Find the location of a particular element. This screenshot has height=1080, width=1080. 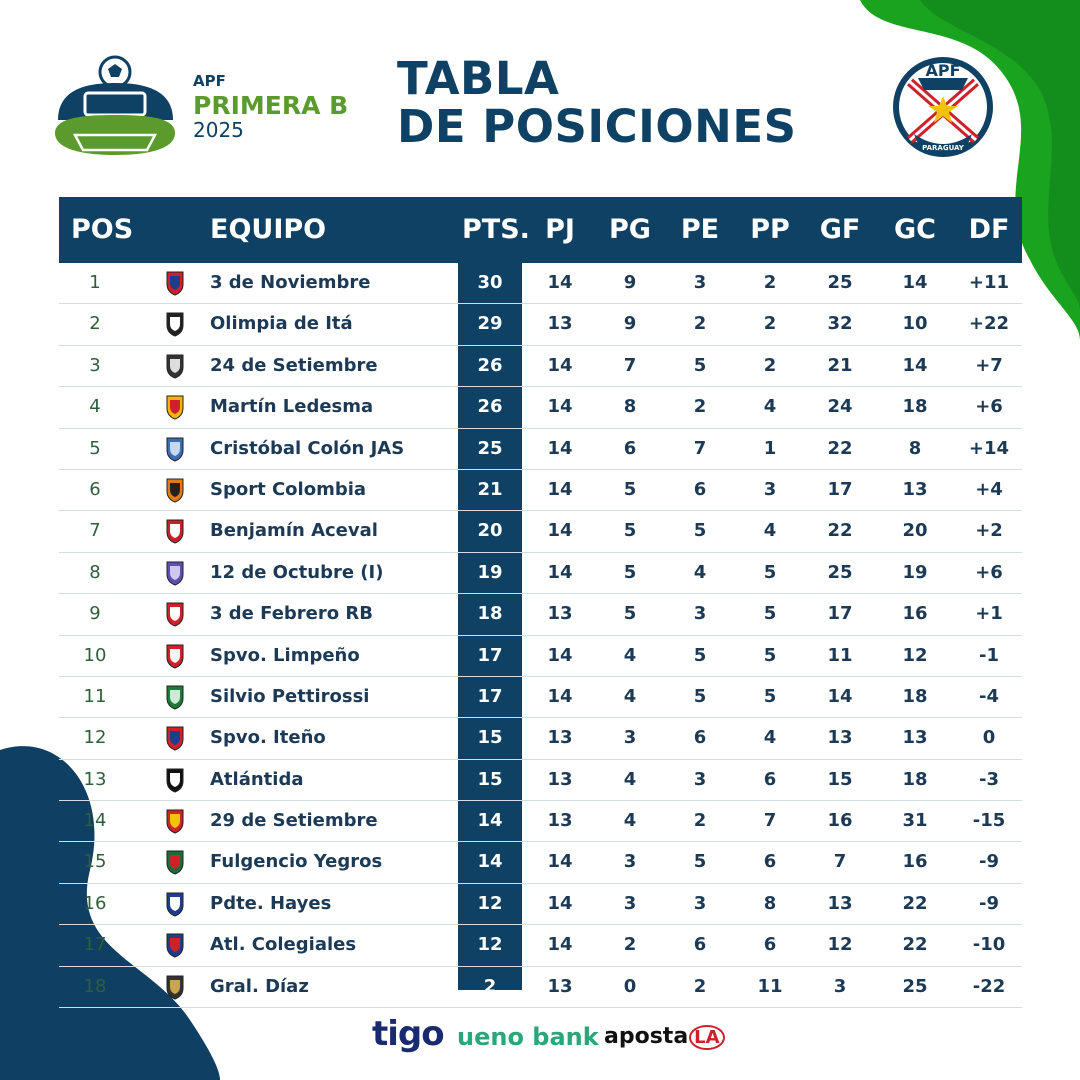

row-df: -3 is located at coordinates (989, 779).